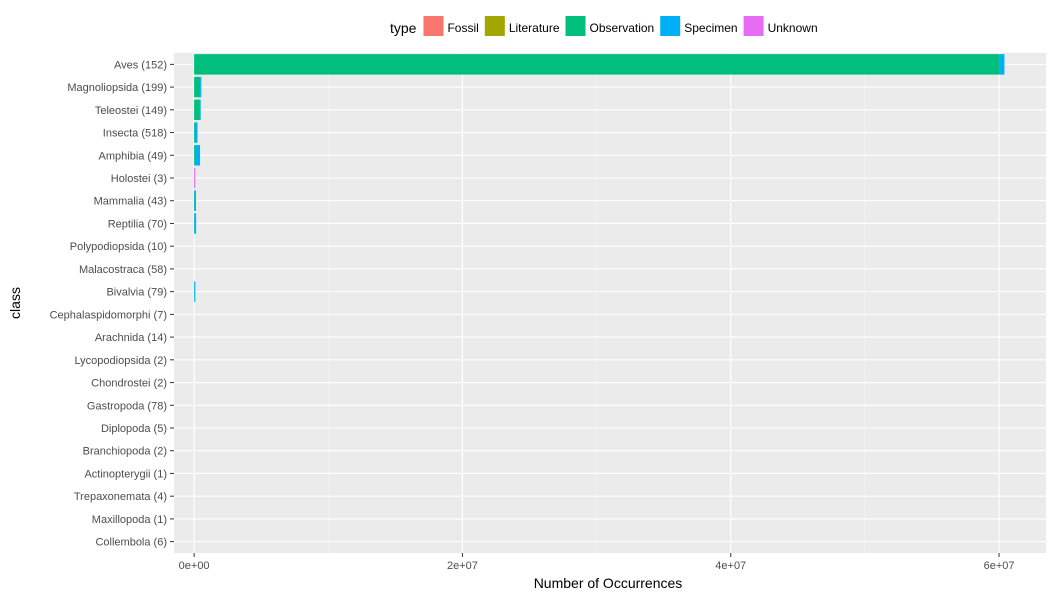 Image resolution: width=1056 pixels, height=596 pixels. I want to click on y-tick-label: Actinopterygii (1), so click(125, 474).